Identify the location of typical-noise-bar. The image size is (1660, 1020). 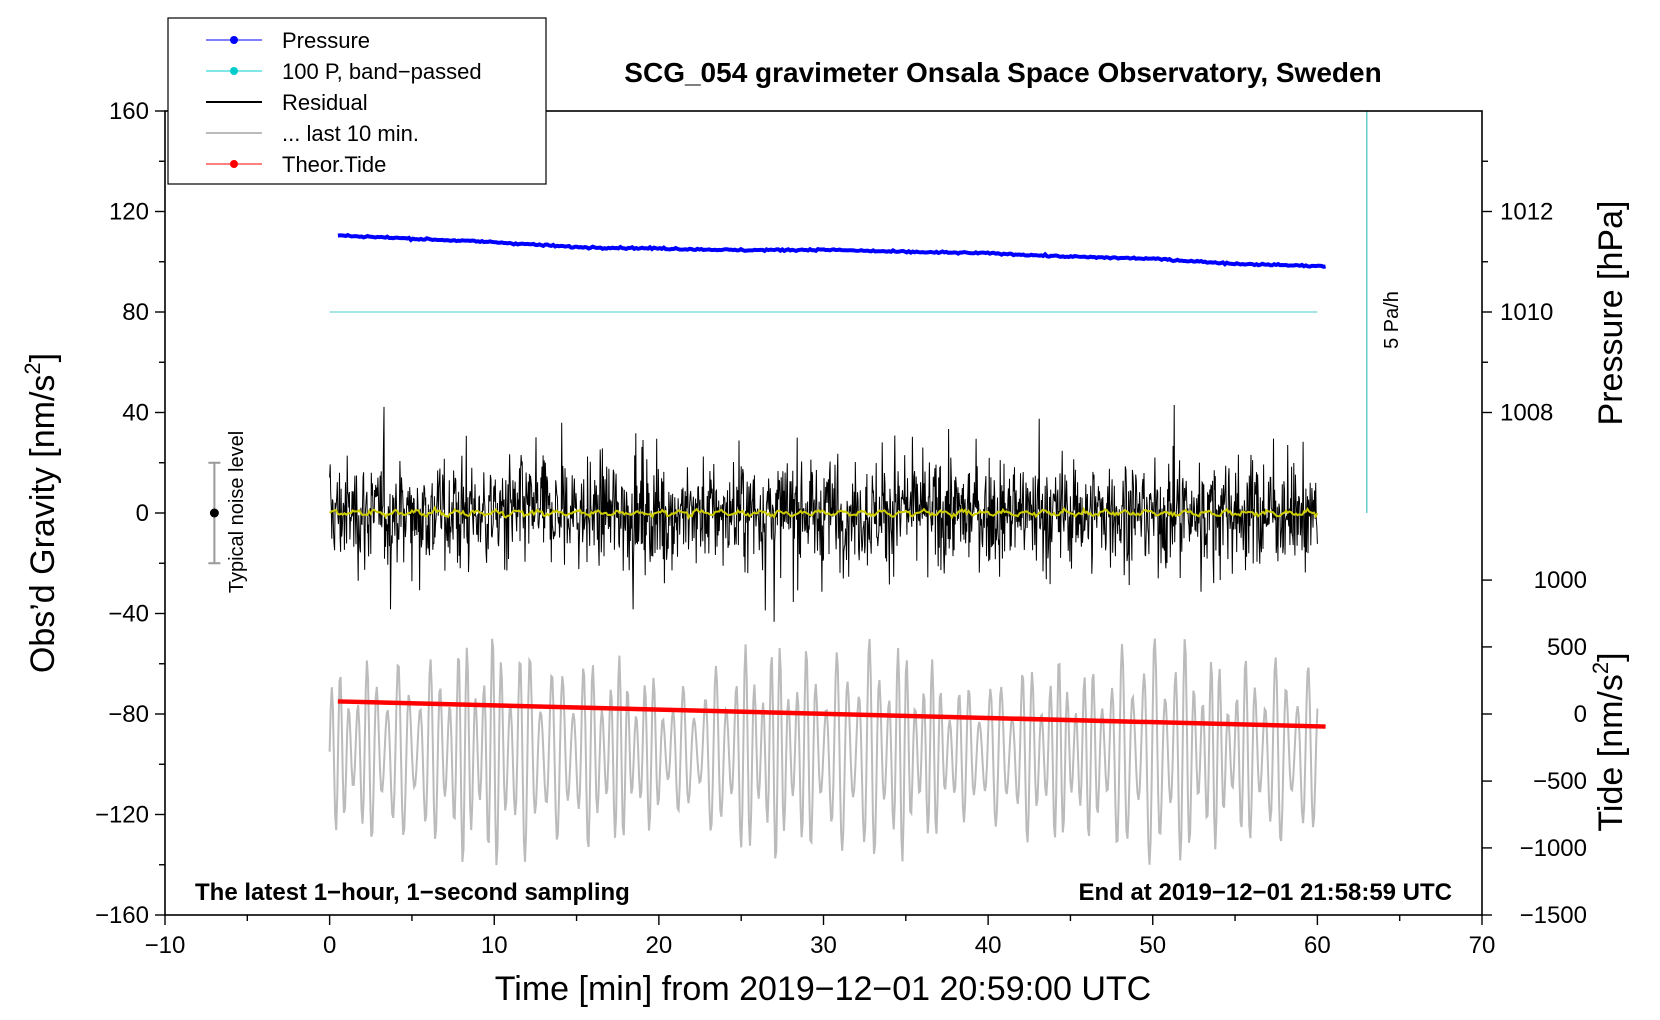
(214, 513).